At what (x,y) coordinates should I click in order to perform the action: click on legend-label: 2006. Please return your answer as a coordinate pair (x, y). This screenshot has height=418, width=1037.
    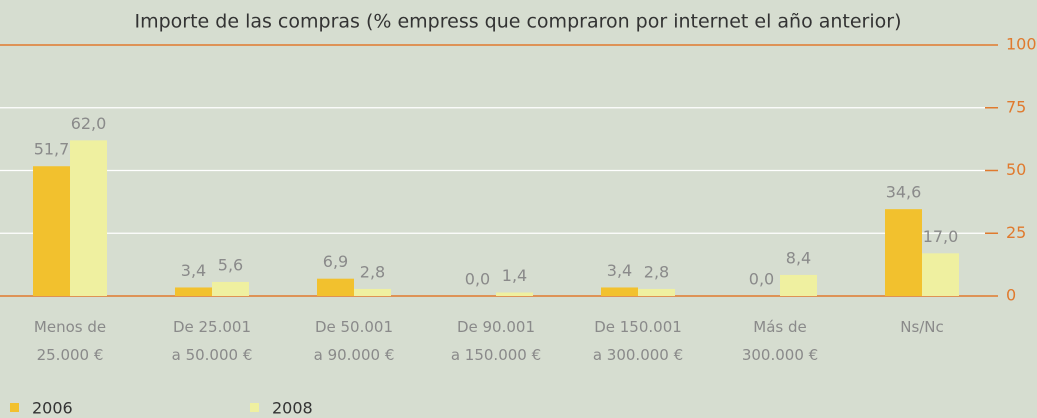
    Looking at the image, I should click on (52, 408).